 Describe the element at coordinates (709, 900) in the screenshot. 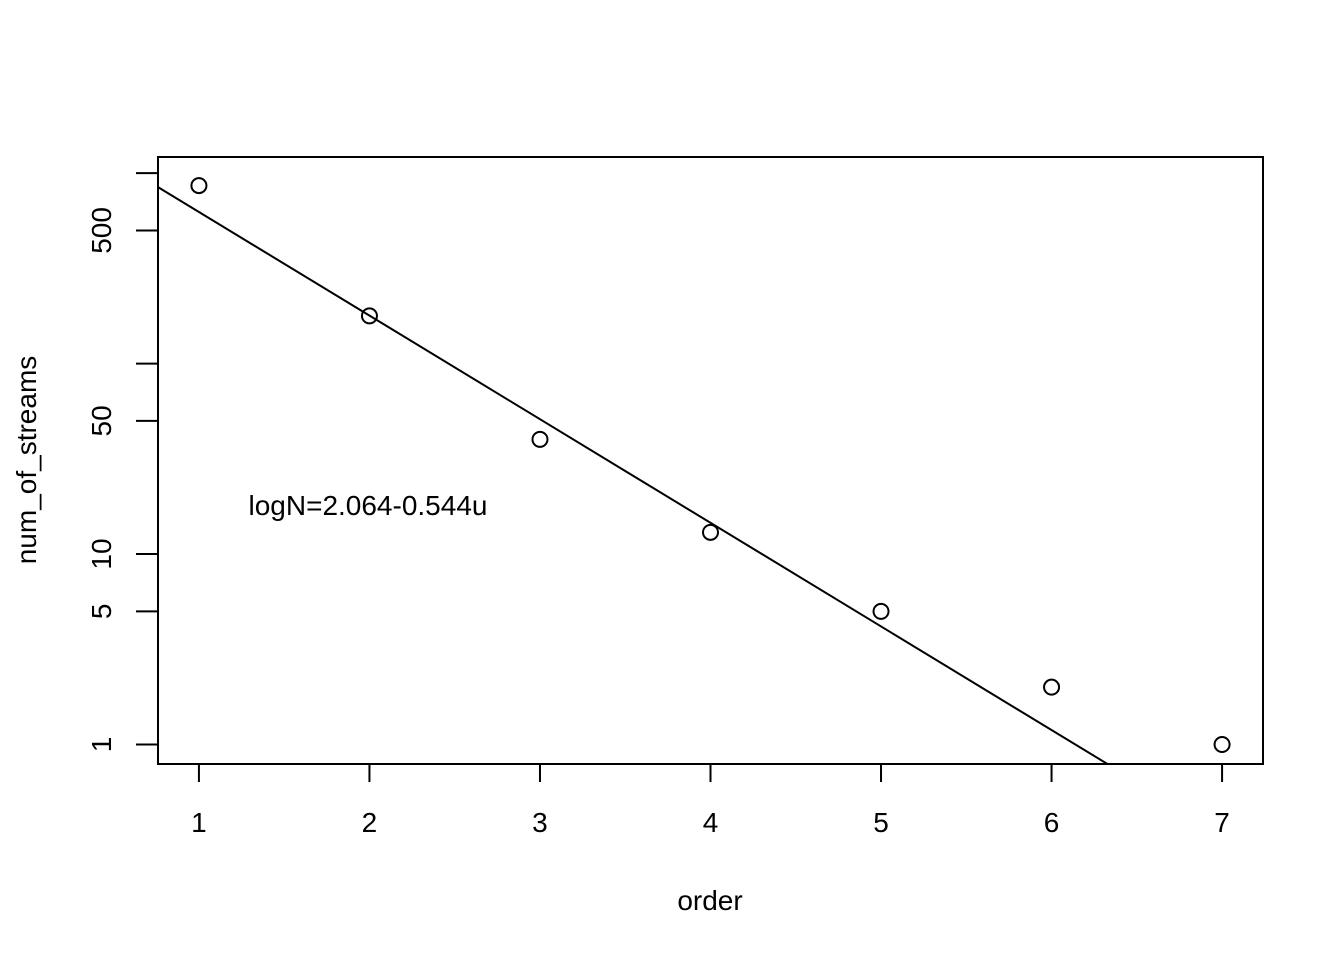

I see `x-axis-title: order` at that location.